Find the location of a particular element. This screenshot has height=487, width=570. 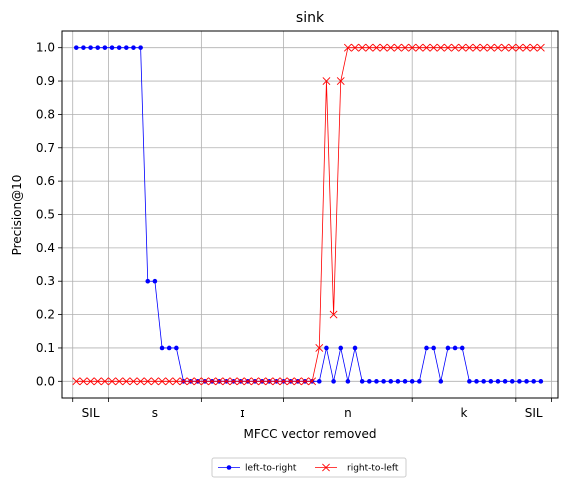

y-axis: 0.0 0.1 0.2 0.3 0.4 0.5 0.6 0.7 0.8 0.9 1.0 is located at coordinates (49, 214).